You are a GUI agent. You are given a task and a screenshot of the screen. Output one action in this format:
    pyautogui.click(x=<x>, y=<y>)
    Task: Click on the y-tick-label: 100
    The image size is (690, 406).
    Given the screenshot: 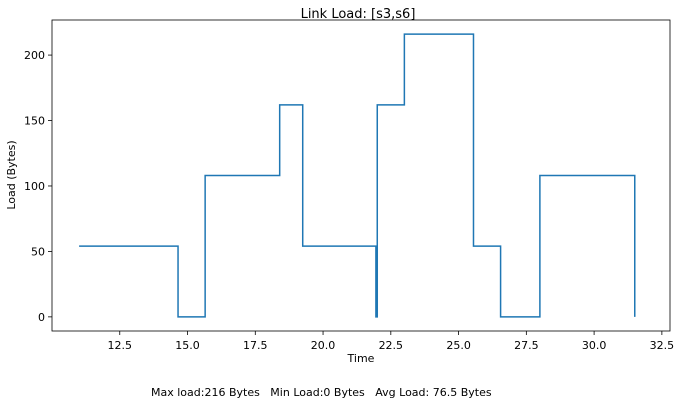 What is the action you would take?
    pyautogui.click(x=34, y=186)
    